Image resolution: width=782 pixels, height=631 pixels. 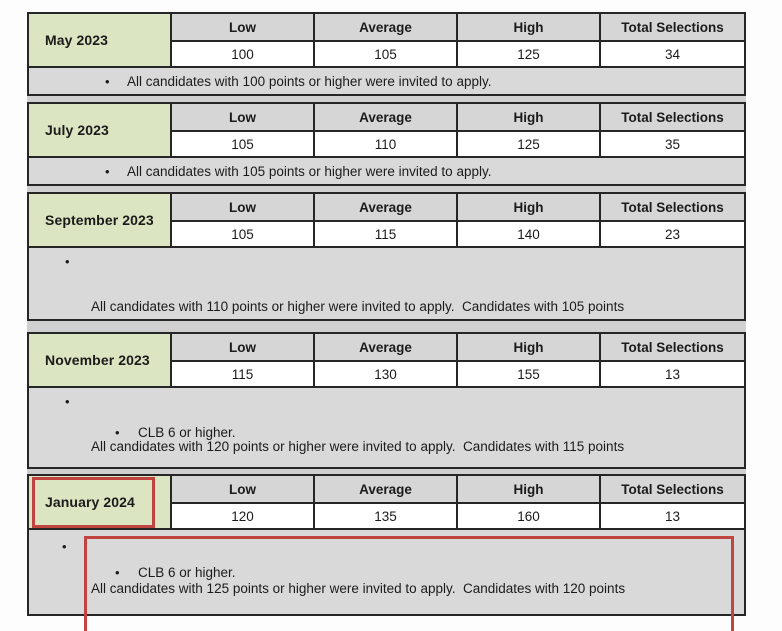 I want to click on value-high: 160, so click(x=529, y=516).